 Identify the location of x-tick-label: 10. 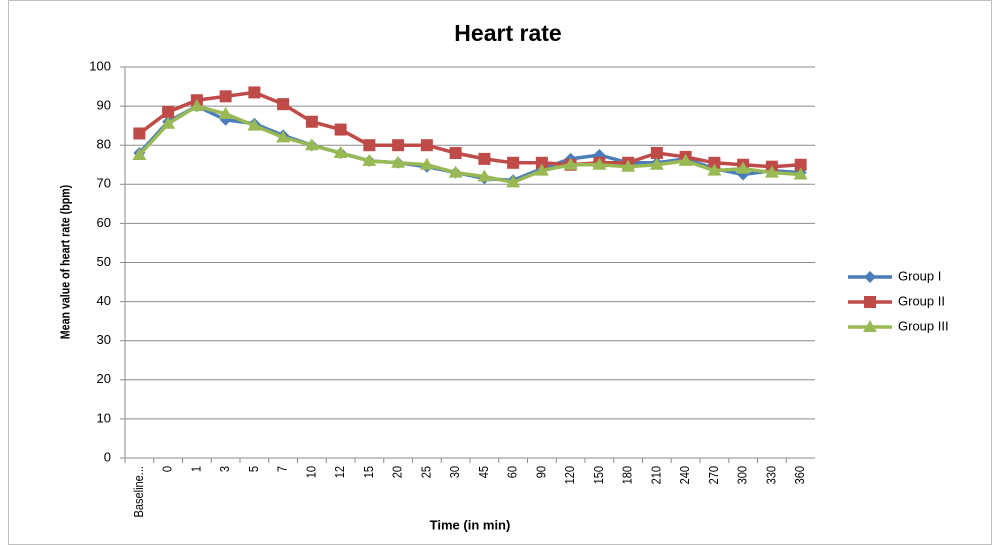
(310, 472).